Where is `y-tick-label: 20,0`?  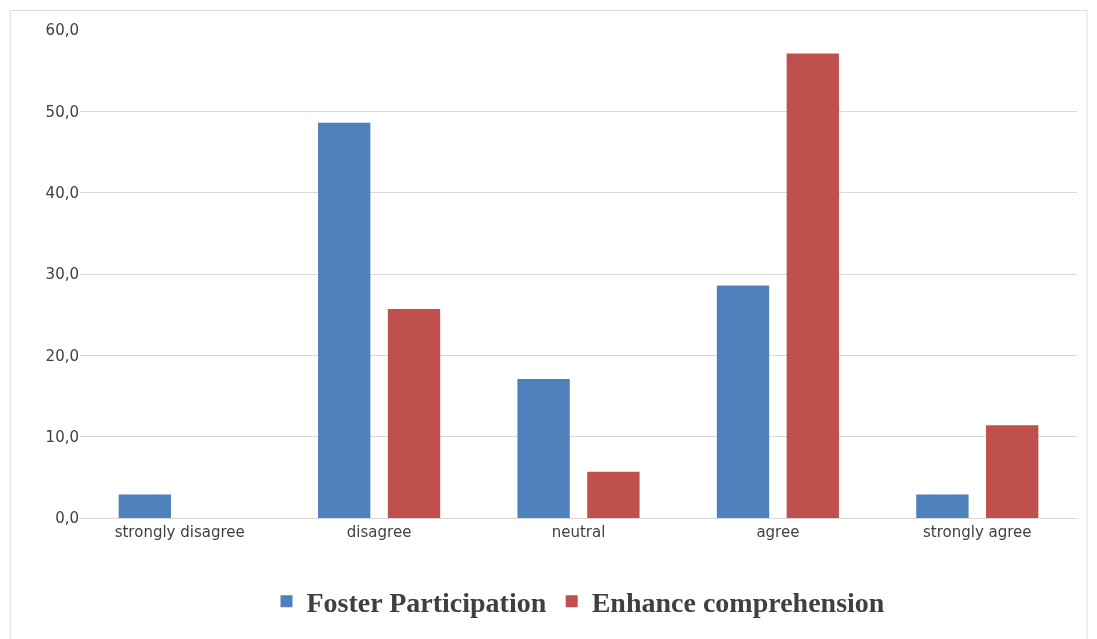 y-tick-label: 20,0 is located at coordinates (62, 355).